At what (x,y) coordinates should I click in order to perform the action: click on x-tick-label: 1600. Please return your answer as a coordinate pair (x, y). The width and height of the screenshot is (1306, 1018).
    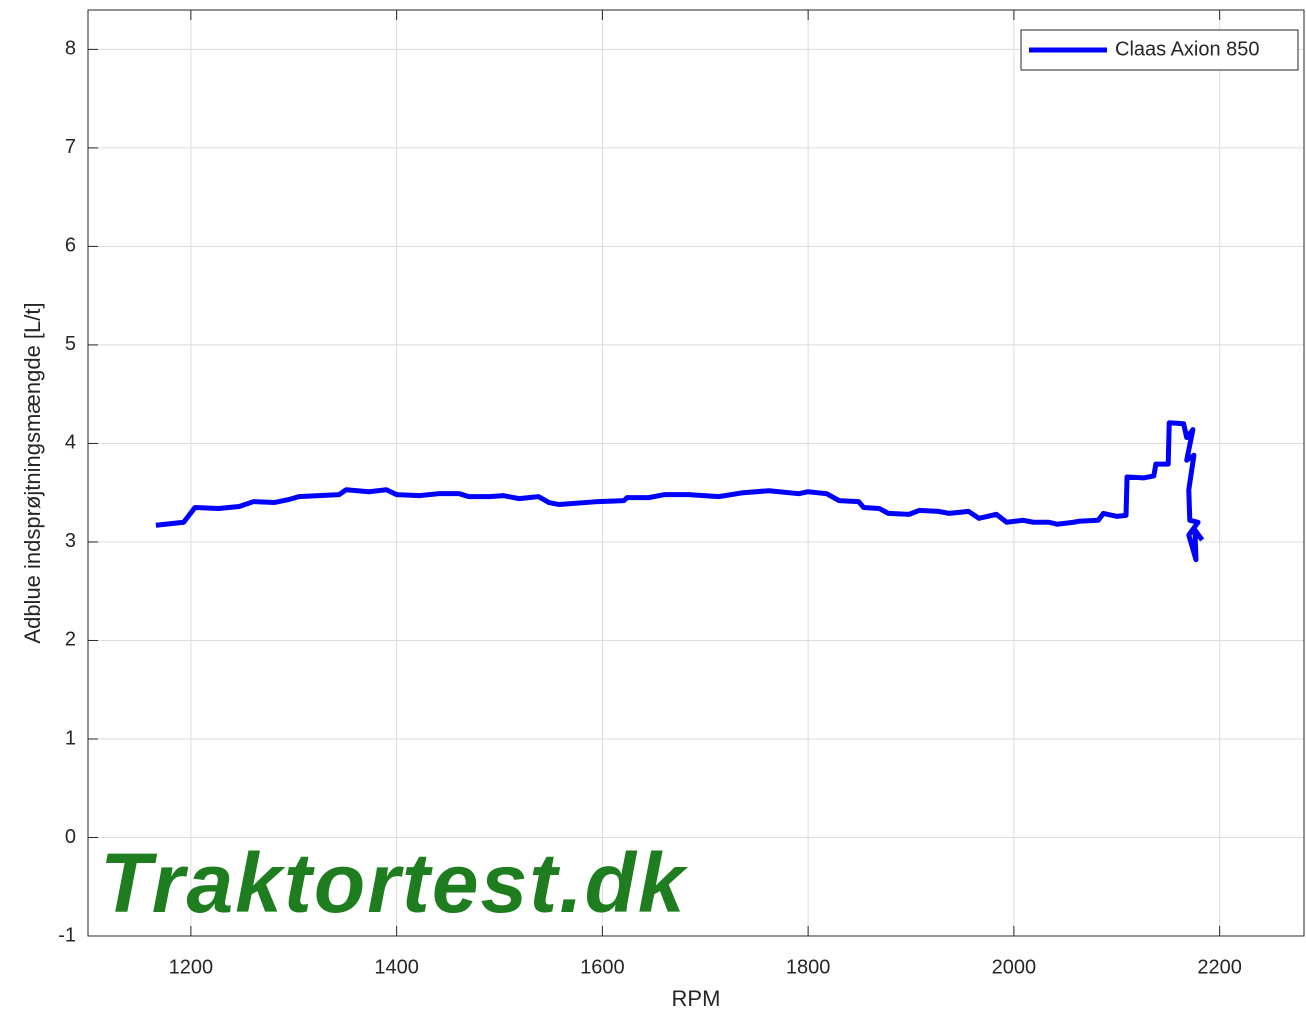
    Looking at the image, I should click on (602, 967).